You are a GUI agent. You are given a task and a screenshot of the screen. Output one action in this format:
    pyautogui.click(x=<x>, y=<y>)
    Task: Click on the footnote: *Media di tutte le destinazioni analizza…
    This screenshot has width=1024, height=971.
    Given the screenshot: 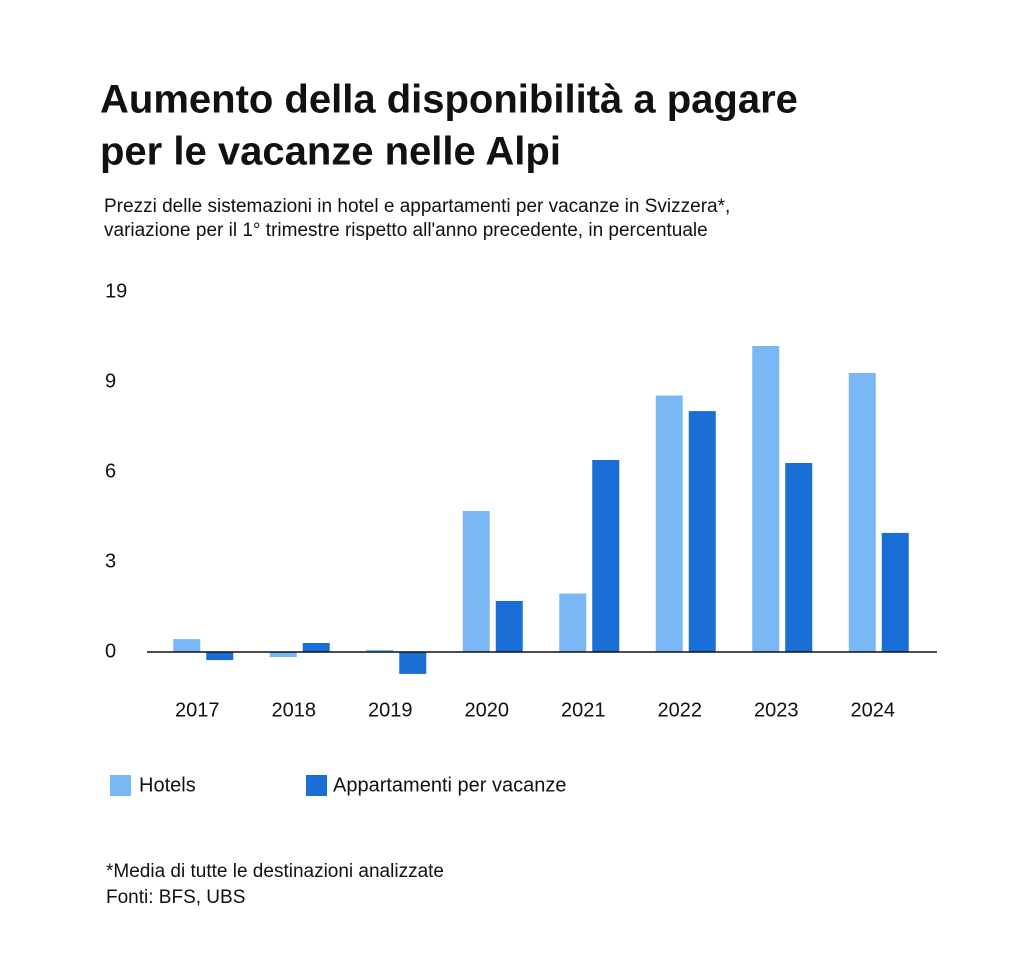 What is the action you would take?
    pyautogui.click(x=275, y=871)
    